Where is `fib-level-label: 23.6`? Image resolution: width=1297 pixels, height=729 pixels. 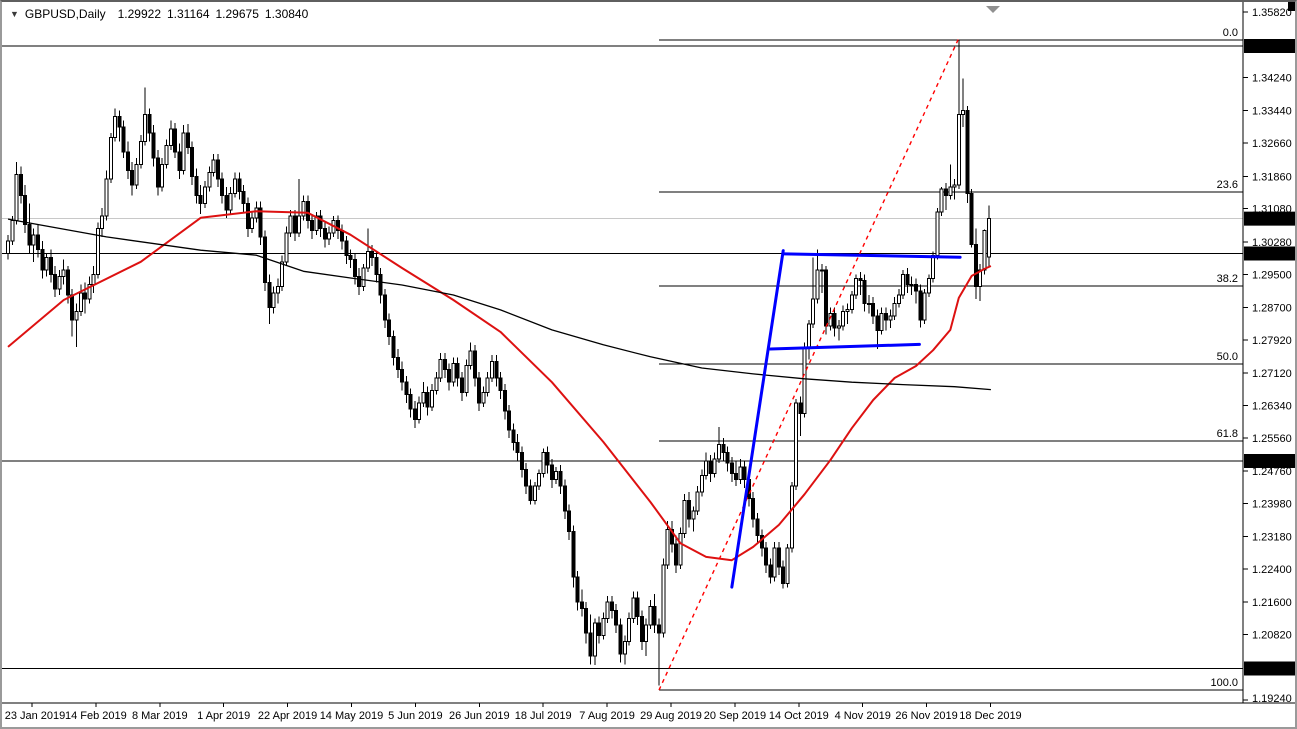 fib-level-label: 23.6 is located at coordinates (1227, 185).